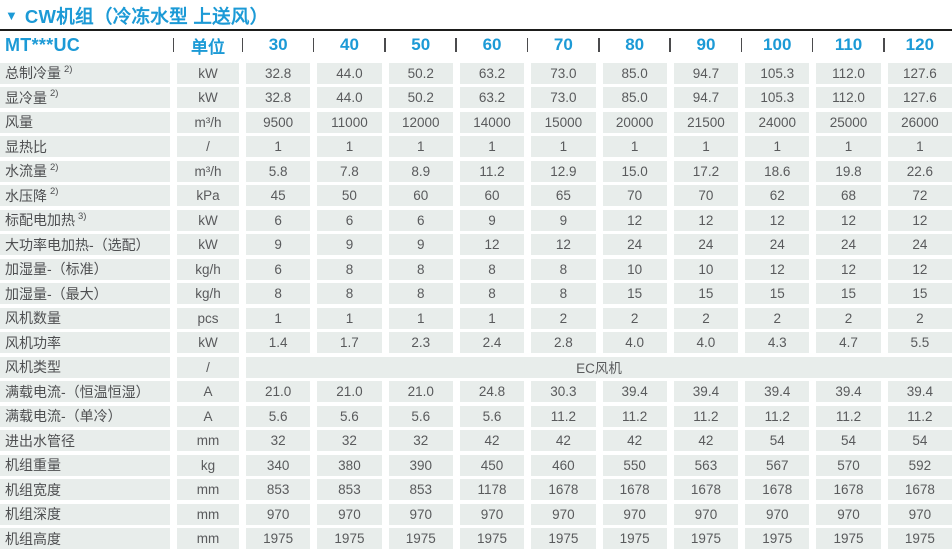 The image size is (952, 549). Describe the element at coordinates (146, 16) in the screenshot. I see `section-title: CW机组（冷冻水型 上送风）` at that location.